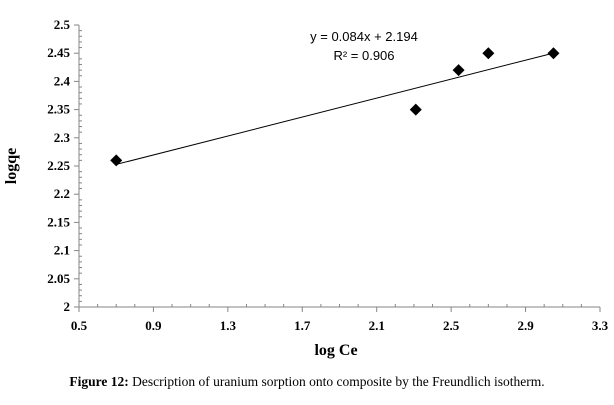  I want to click on y-tick-label: 2, so click(67, 306).